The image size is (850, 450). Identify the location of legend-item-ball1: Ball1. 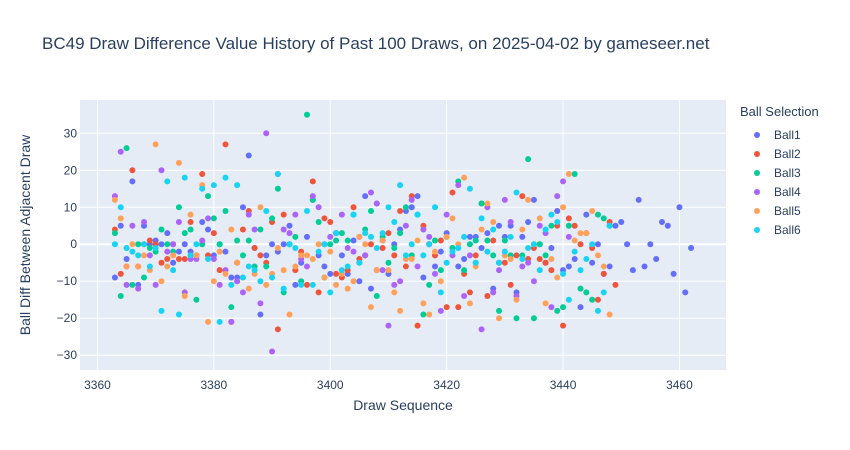
(779, 134).